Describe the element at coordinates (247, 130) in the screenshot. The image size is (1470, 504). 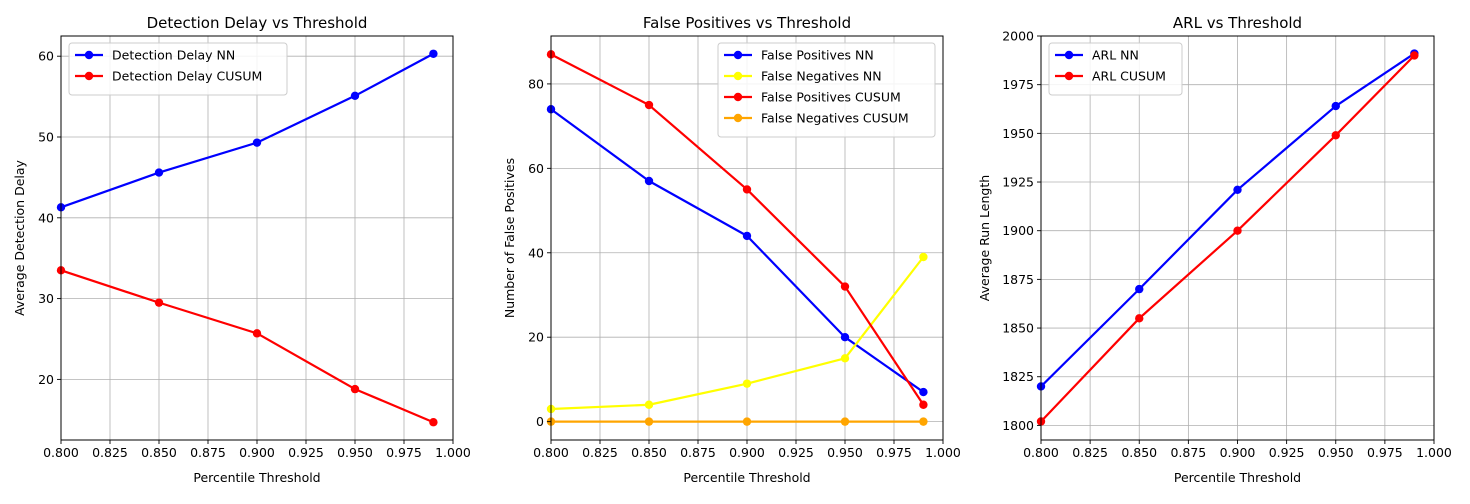
I see `series-detection-delay-nn` at that location.